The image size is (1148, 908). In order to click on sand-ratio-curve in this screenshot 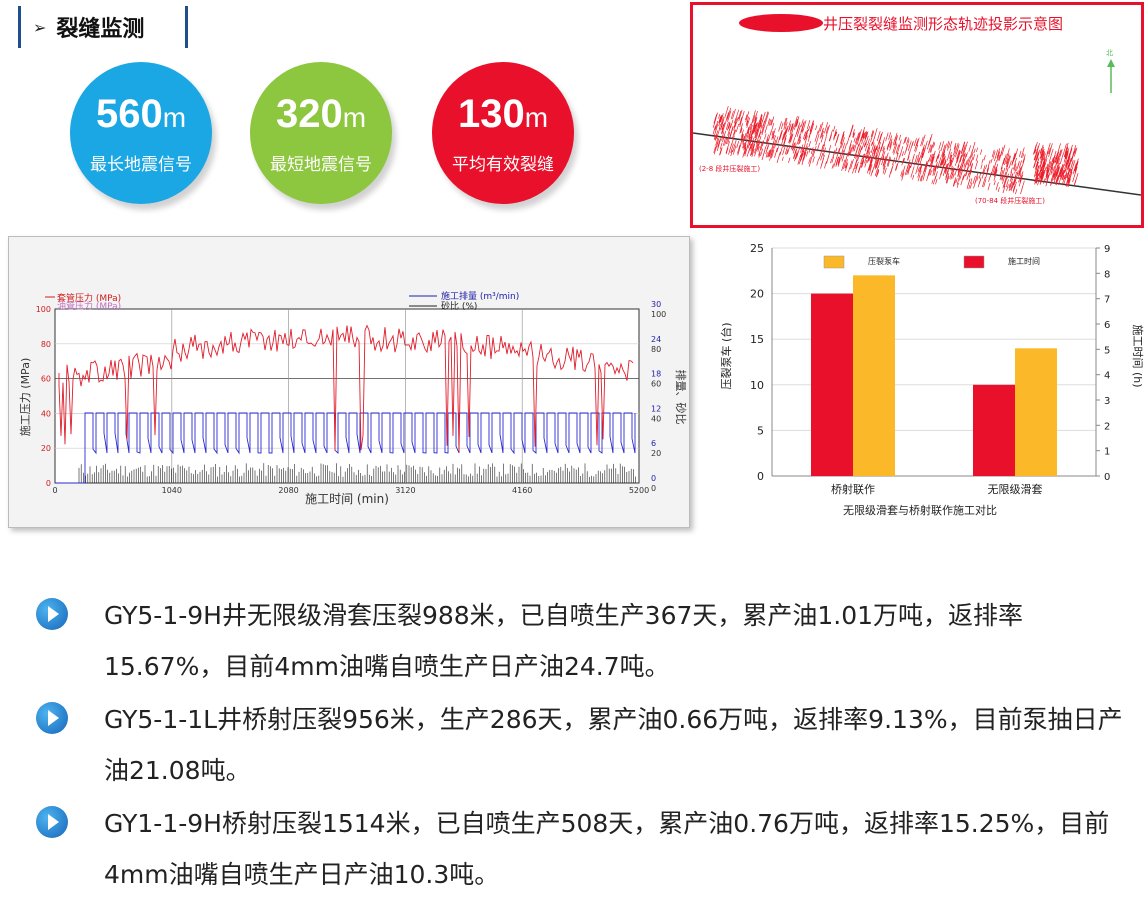, I will do `click(357, 473)`.